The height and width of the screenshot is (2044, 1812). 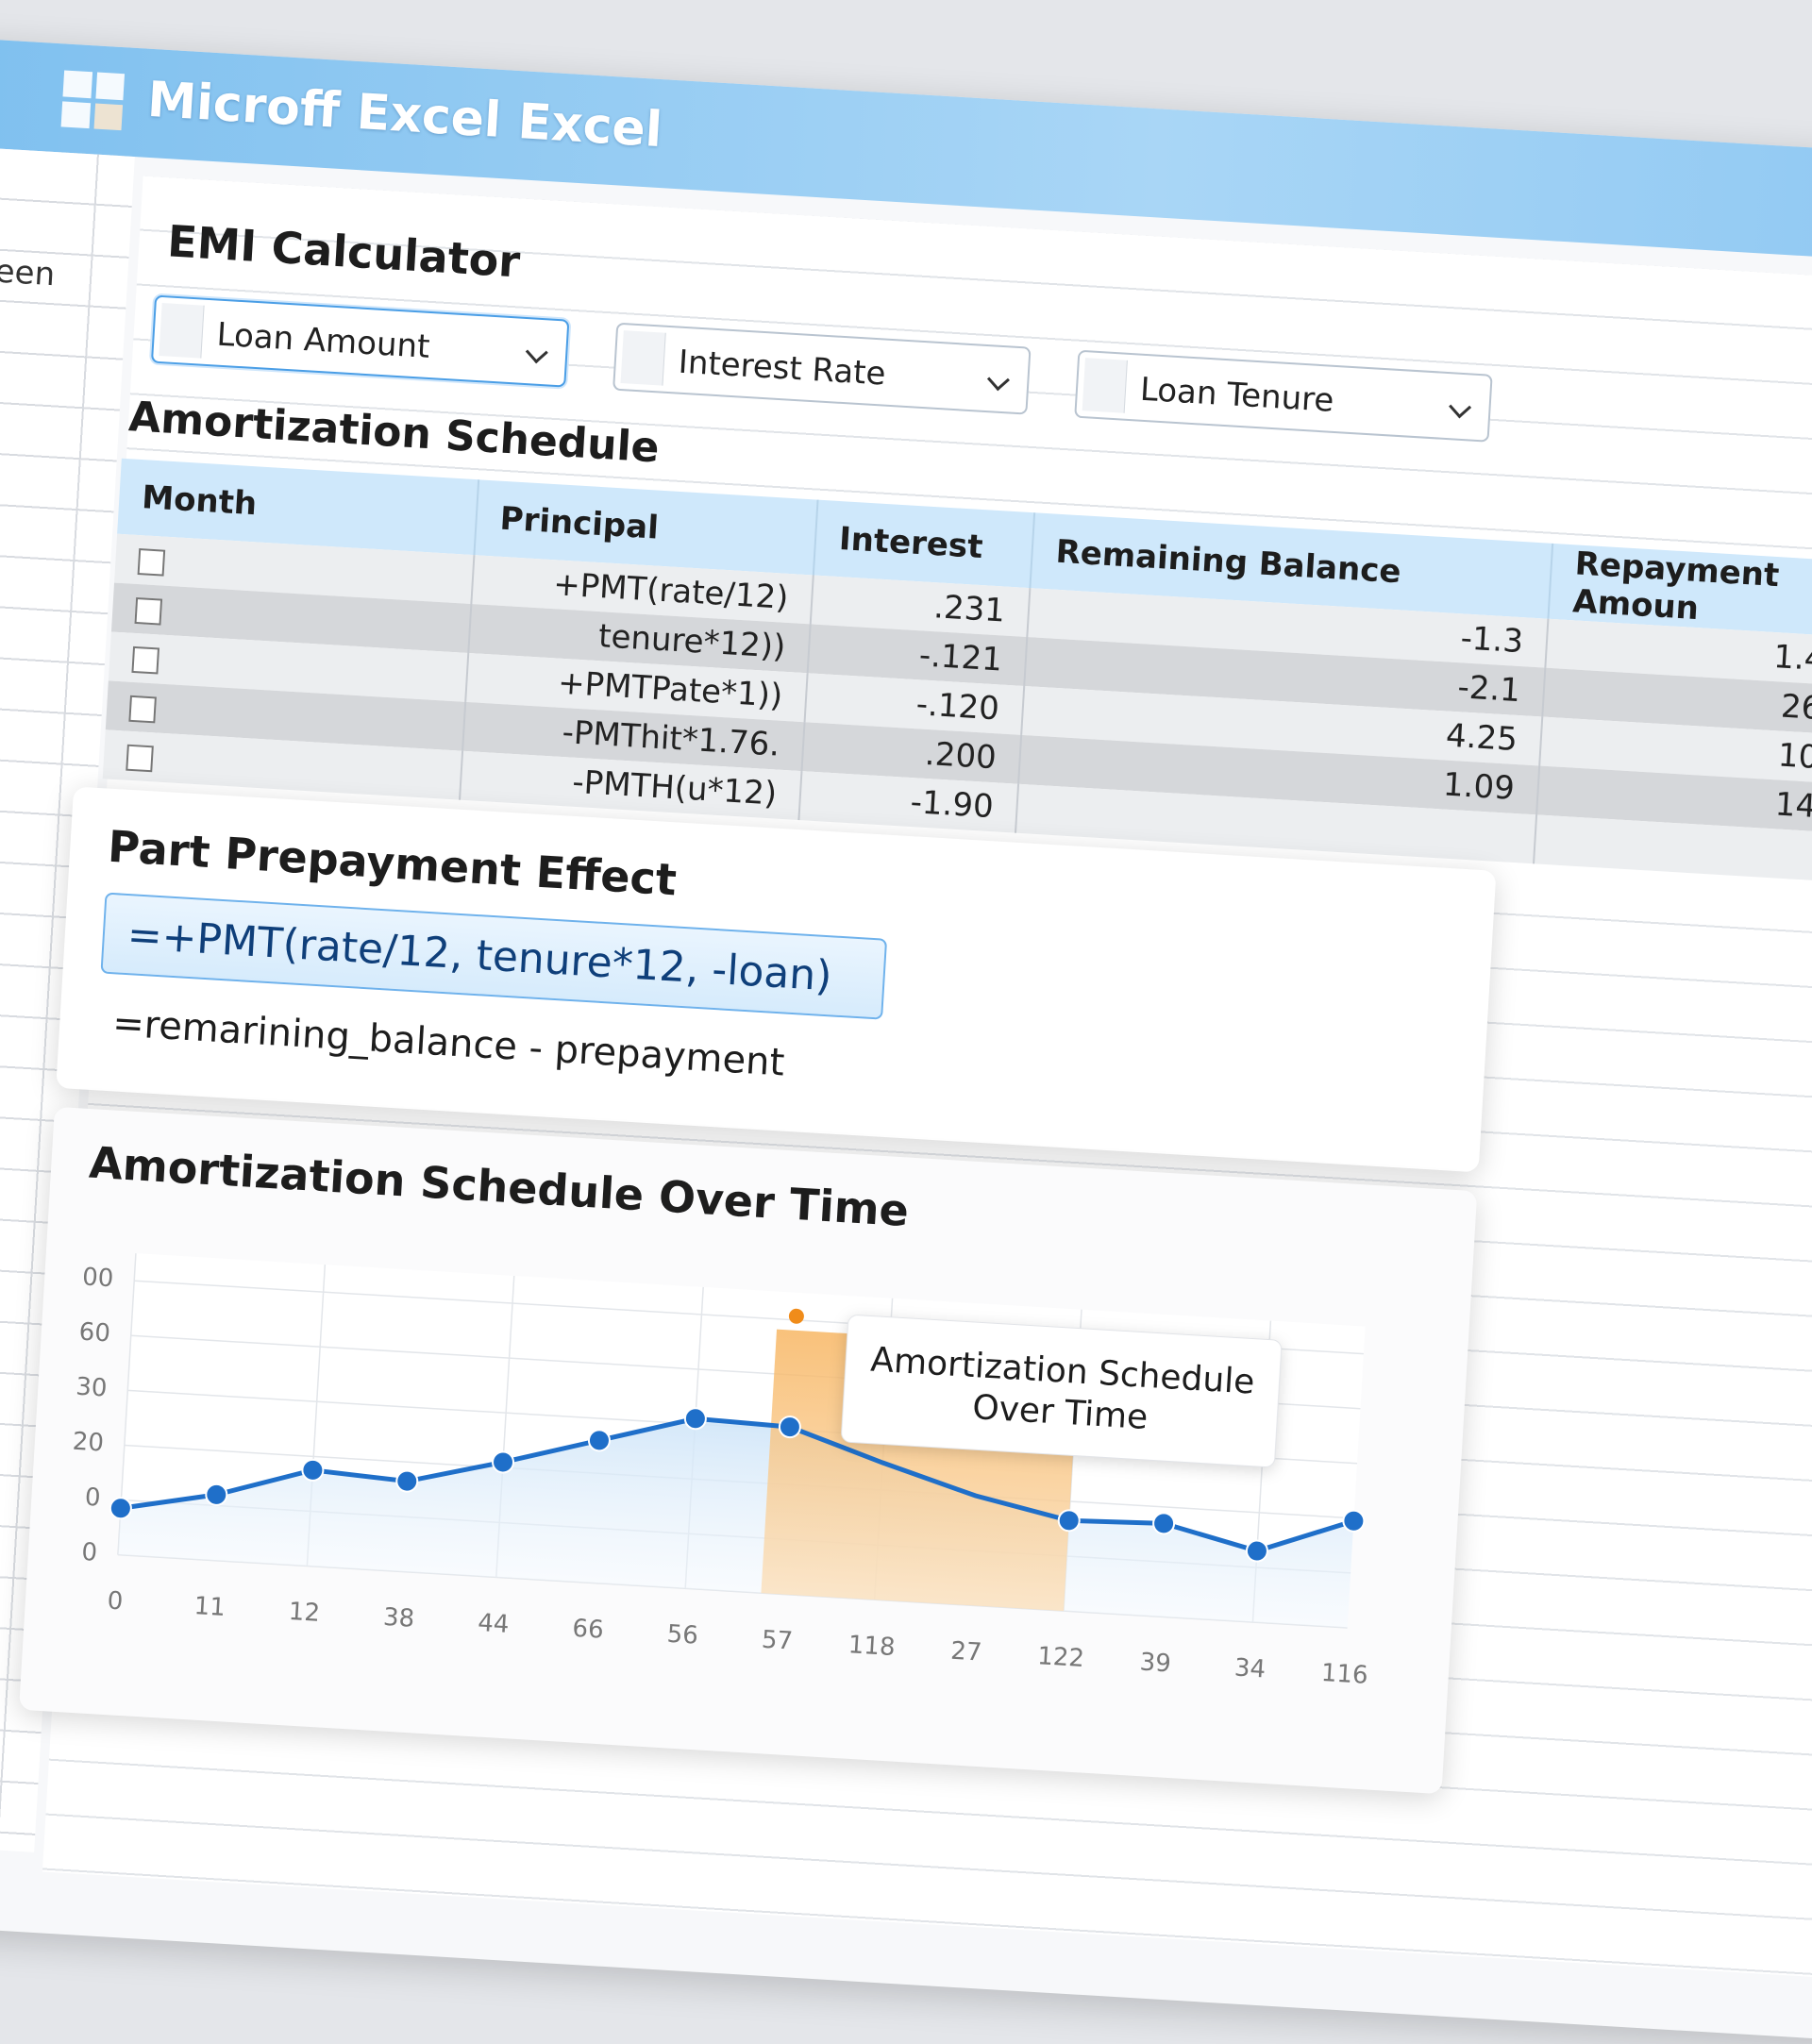 What do you see at coordinates (1344, 1674) in the screenshot?
I see `x-tick-label: 116` at bounding box center [1344, 1674].